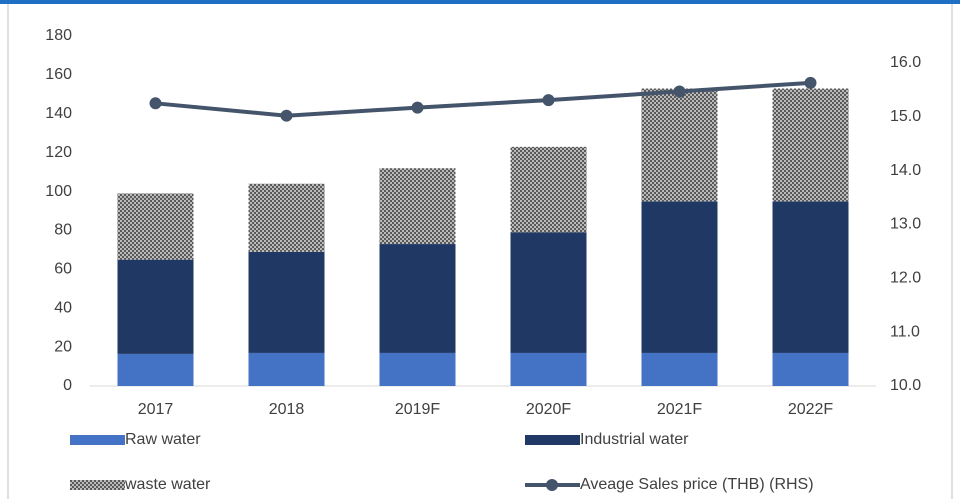 The image size is (960, 499). I want to click on y-tick-label: 160, so click(58, 74).